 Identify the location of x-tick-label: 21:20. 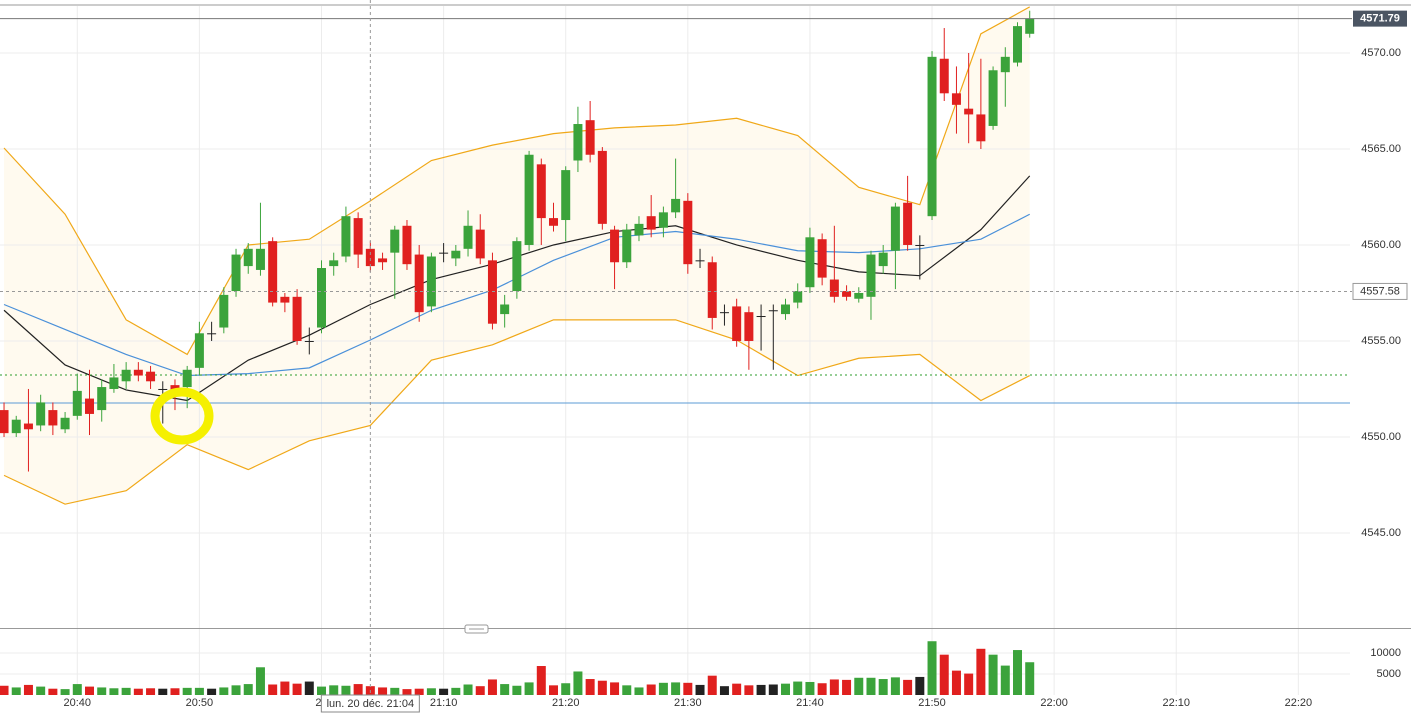
(566, 703).